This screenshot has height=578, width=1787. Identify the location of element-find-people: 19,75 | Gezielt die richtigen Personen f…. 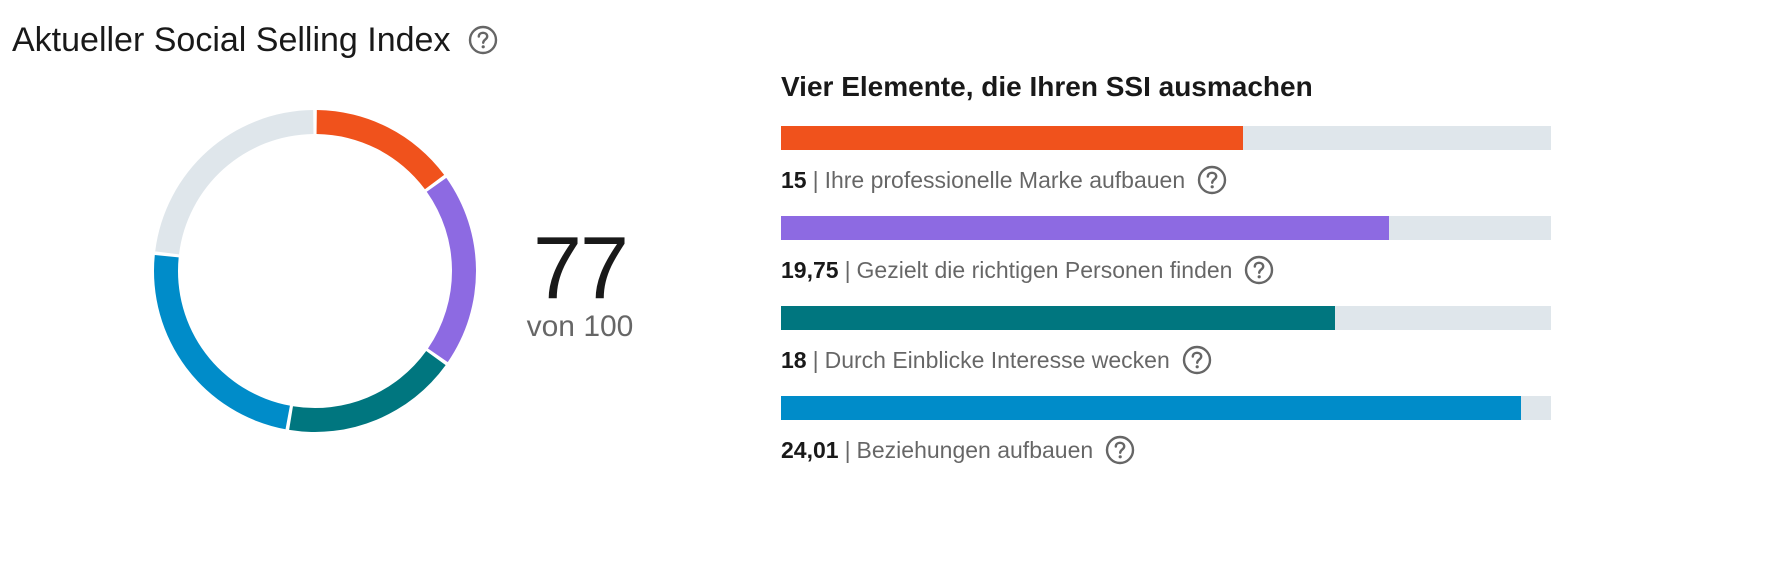
(1166, 251).